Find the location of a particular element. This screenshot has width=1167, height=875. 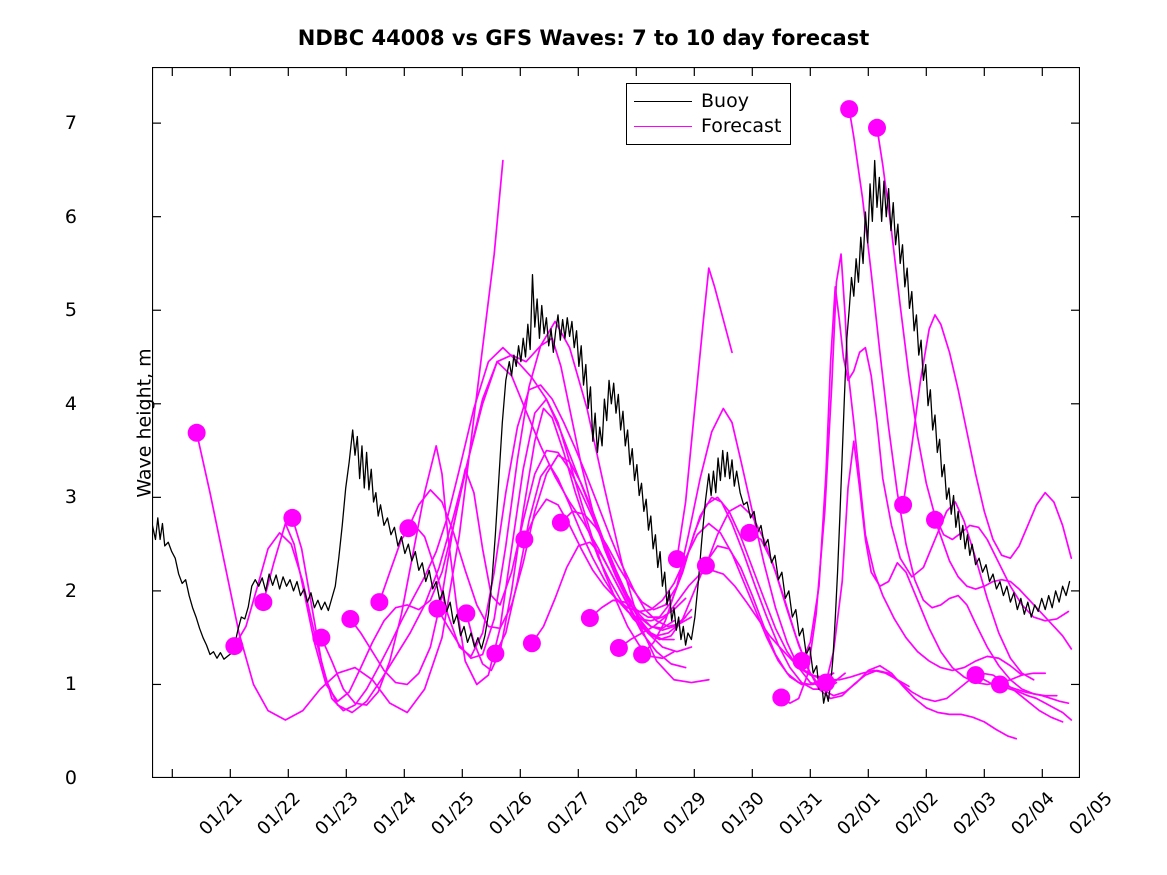

x-tick-label-15: 02/05 is located at coordinates (1091, 814).